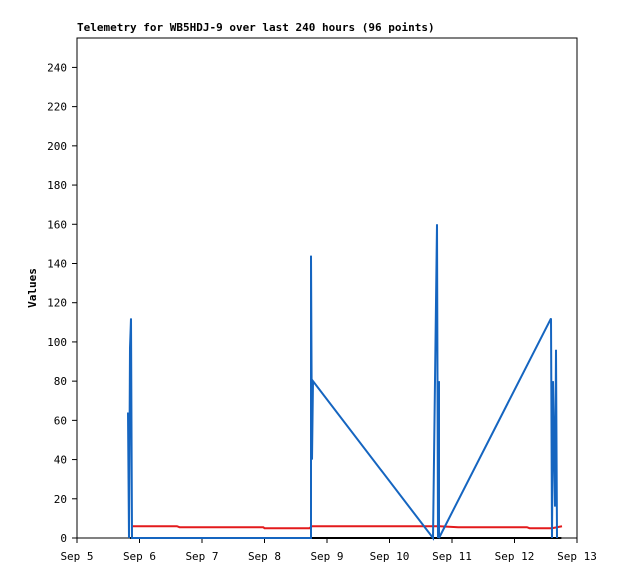  I want to click on y-tick-label: 120, so click(57, 303).